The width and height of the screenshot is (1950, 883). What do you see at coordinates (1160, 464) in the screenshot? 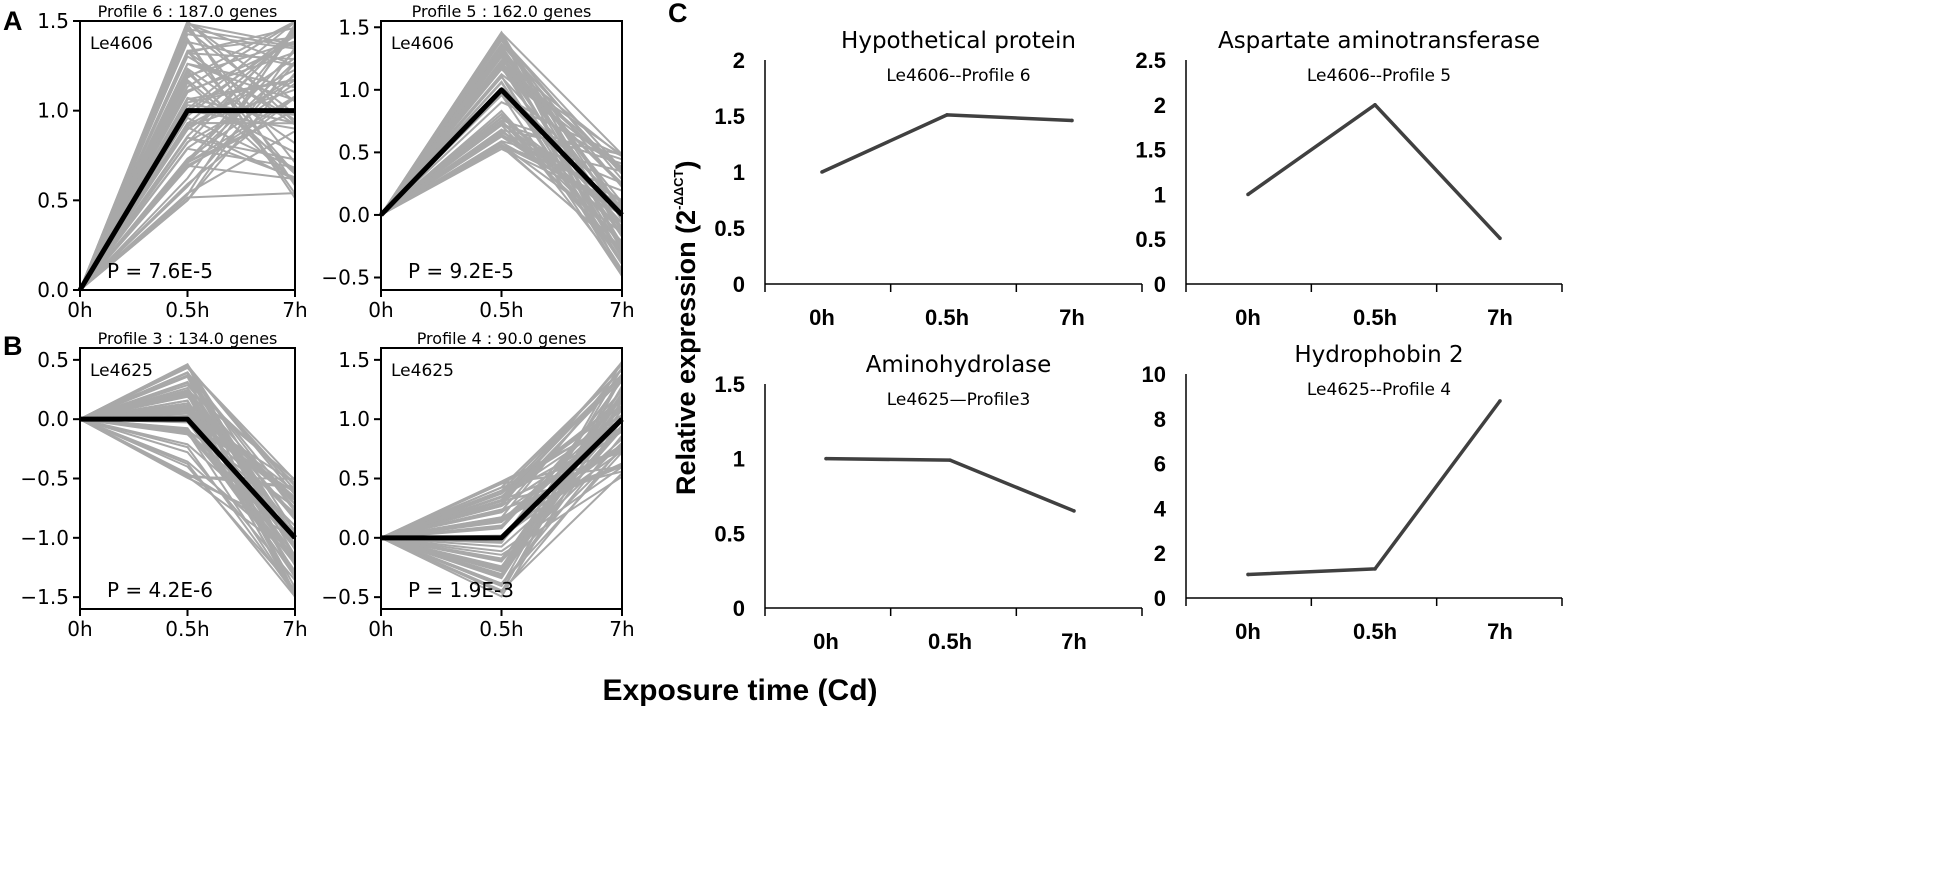
I see `y-tick-label: 6` at bounding box center [1160, 464].